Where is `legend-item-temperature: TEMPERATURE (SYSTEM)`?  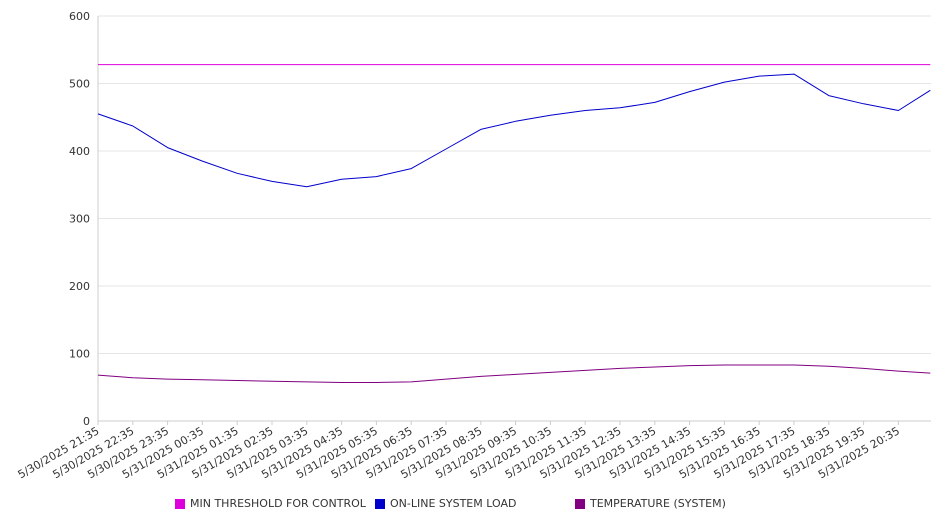 legend-item-temperature: TEMPERATURE (SYSTEM) is located at coordinates (650, 503).